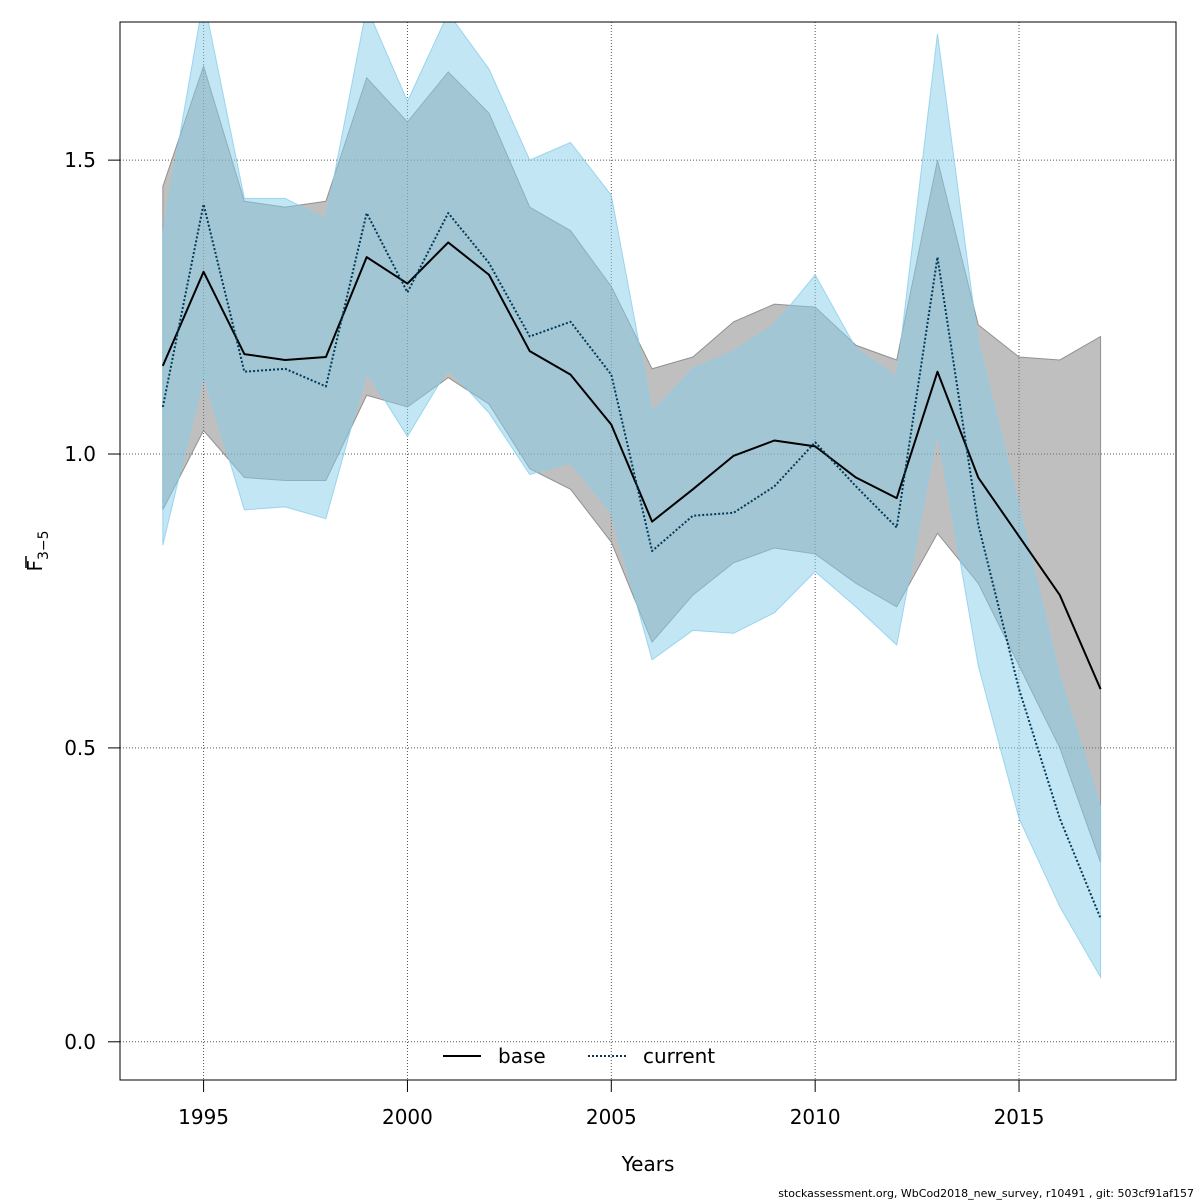 This screenshot has width=1200, height=1200. Describe the element at coordinates (35, 566) in the screenshot. I see `y-axis-title-main: F` at that location.